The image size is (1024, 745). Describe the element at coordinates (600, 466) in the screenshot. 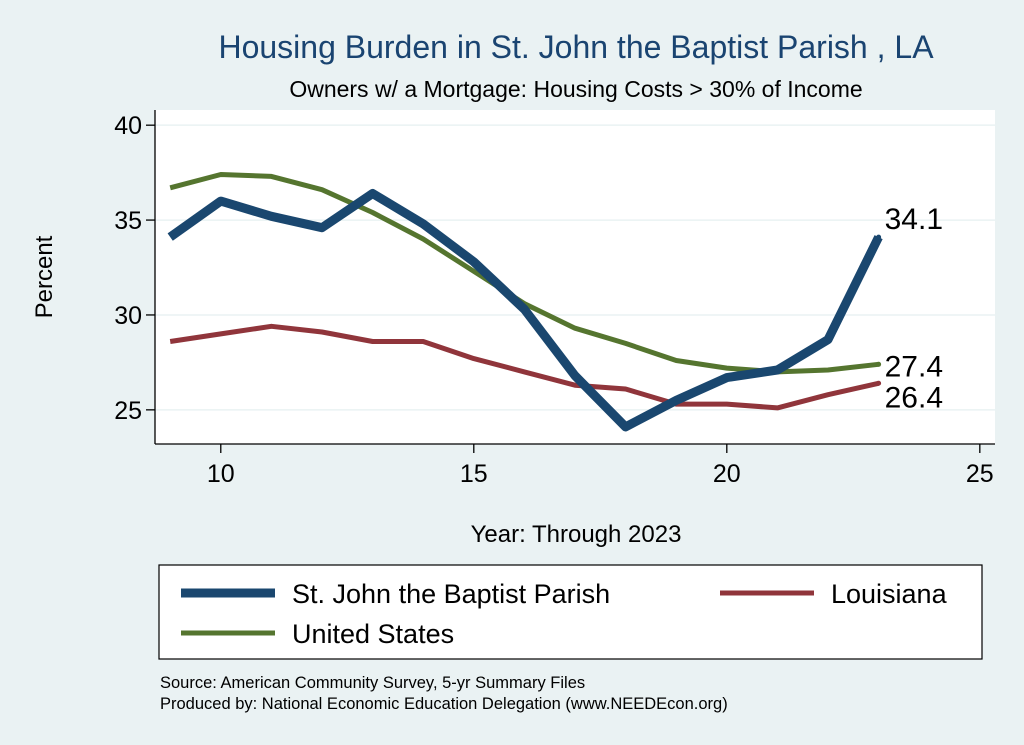

I see `x-axis-ticks: 10 15 20 25` at that location.